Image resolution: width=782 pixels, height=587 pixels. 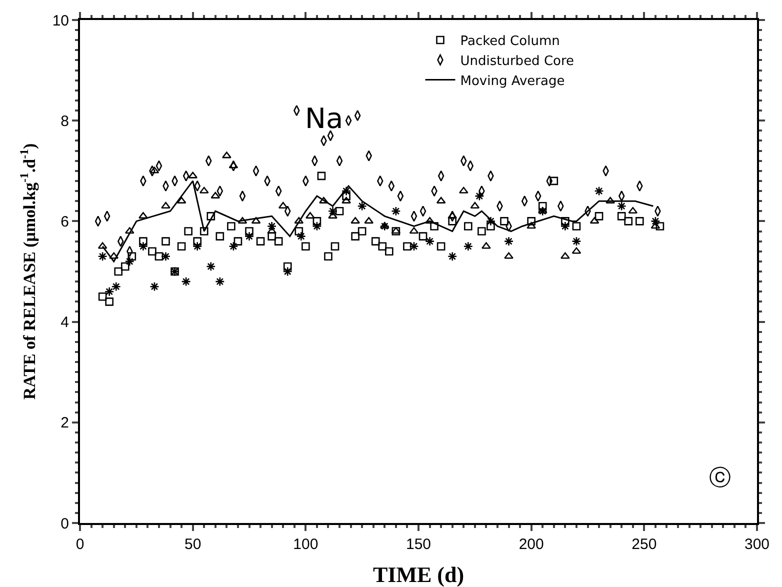 I want to click on annotation: Na, so click(x=324, y=118).